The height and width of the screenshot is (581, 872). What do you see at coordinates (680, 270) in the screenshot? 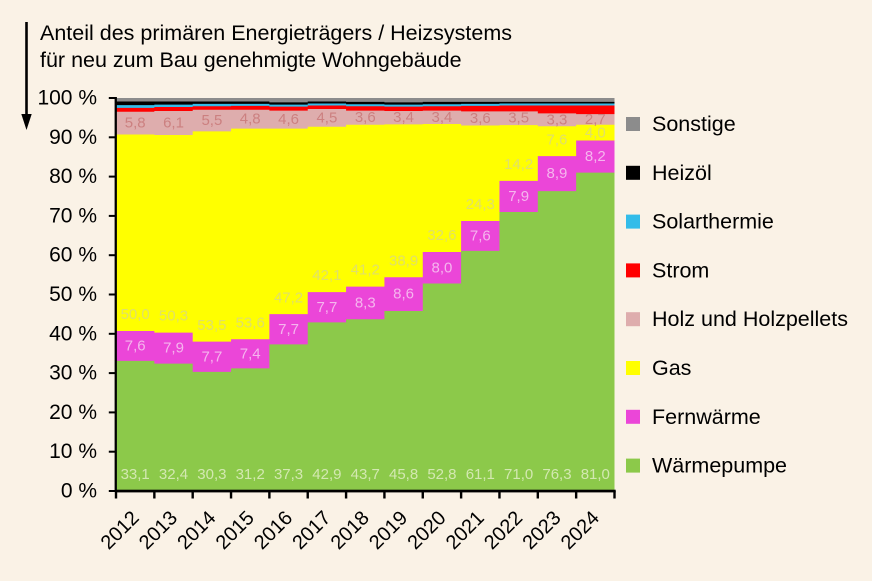
I see `svg-text: Strom` at bounding box center [680, 270].